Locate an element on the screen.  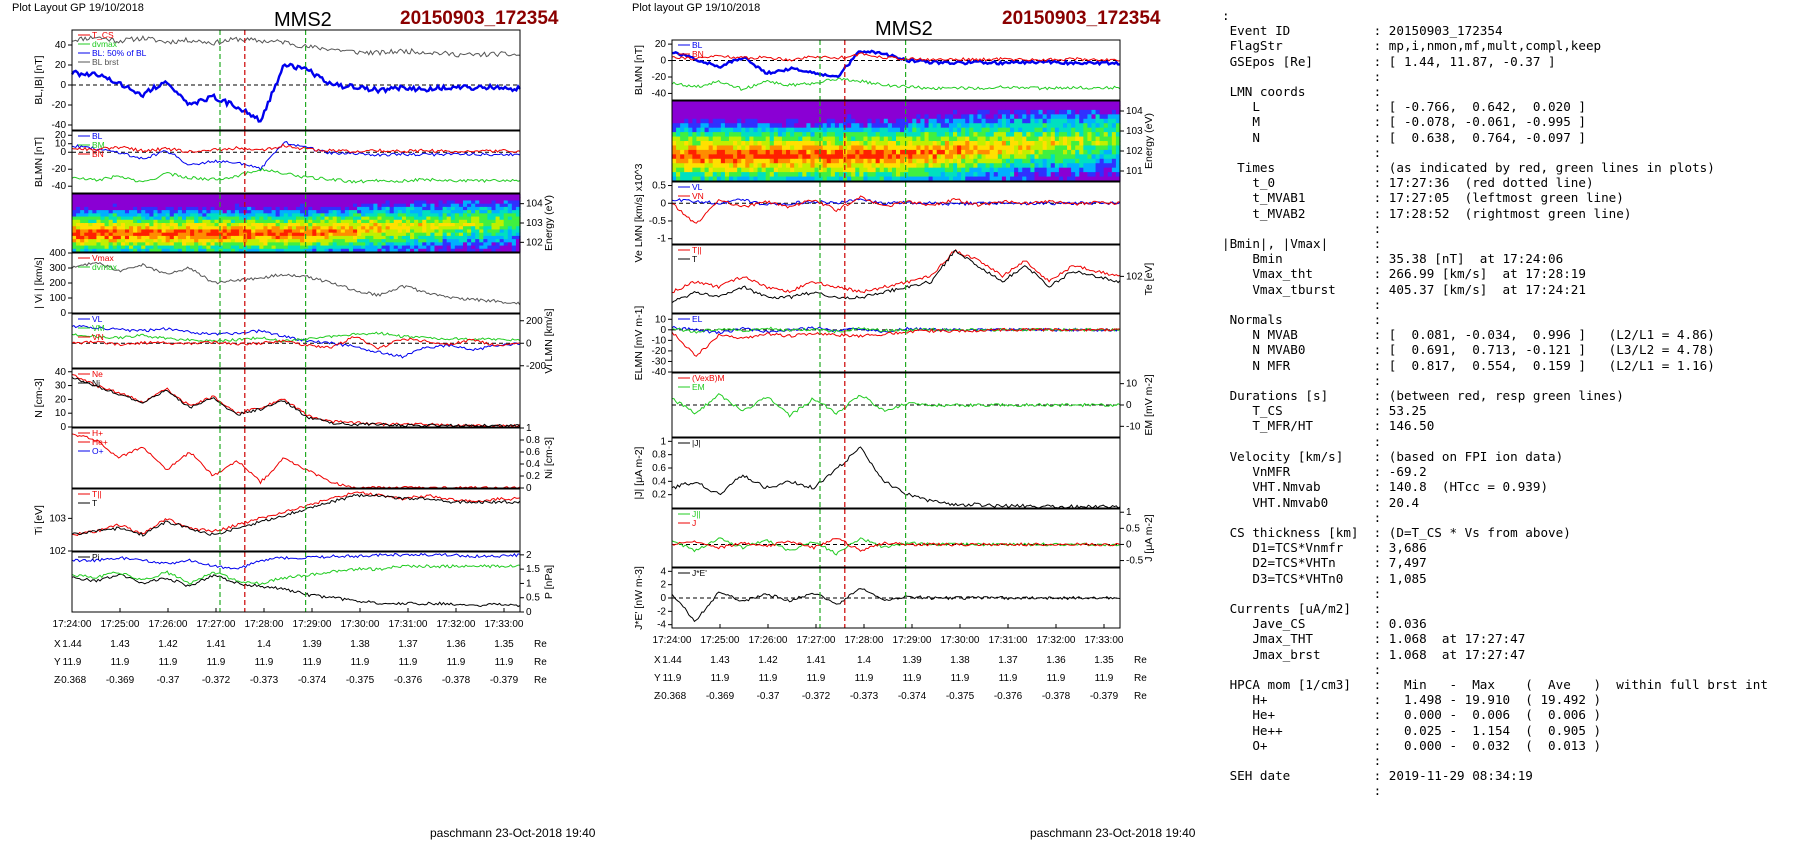
legend-label: BL is located at coordinates (97, 136).